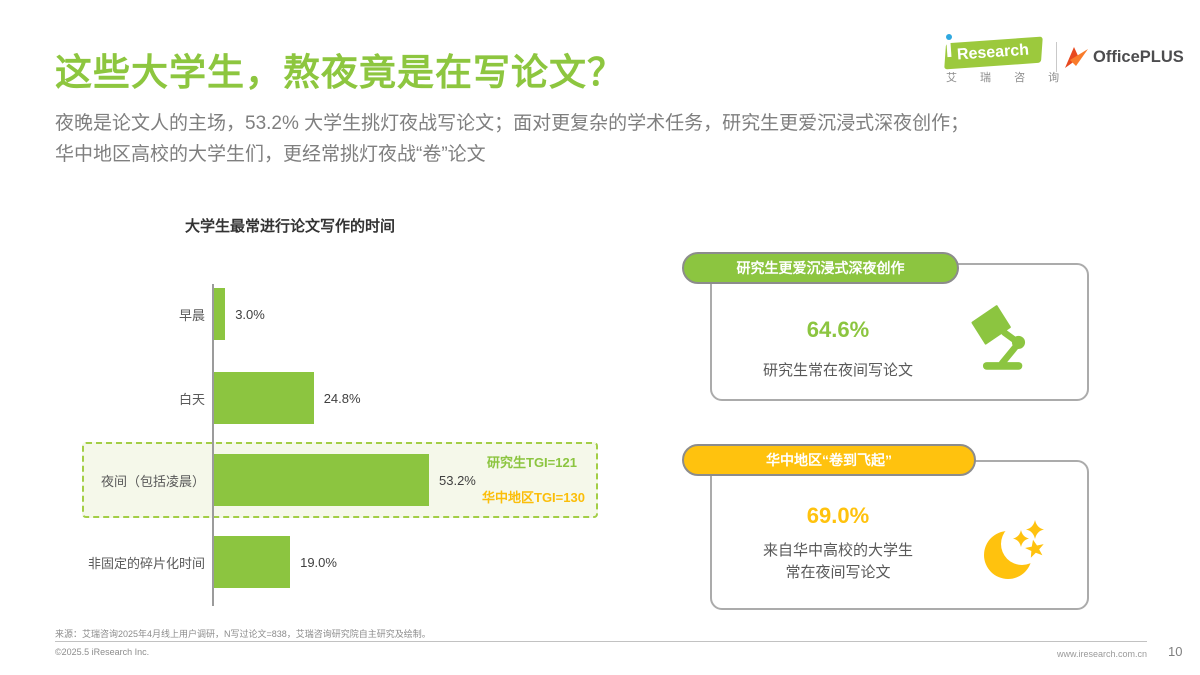  I want to click on subtitle-line-2: 华中地区高校的大学生们，更经常挑灯夜战“卷”论文, so click(270, 154).